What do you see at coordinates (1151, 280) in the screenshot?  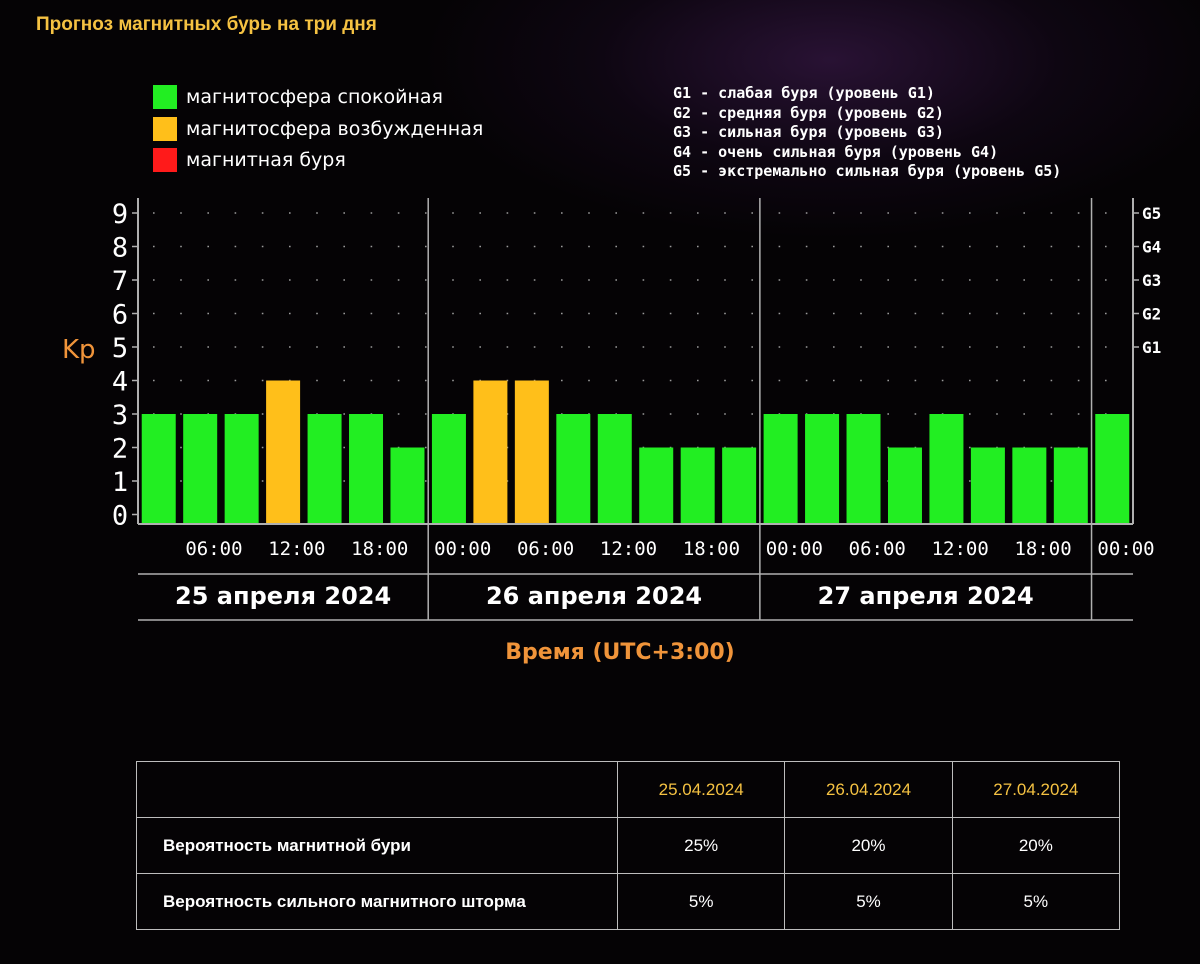 I see `g-tick-label: G3` at bounding box center [1151, 280].